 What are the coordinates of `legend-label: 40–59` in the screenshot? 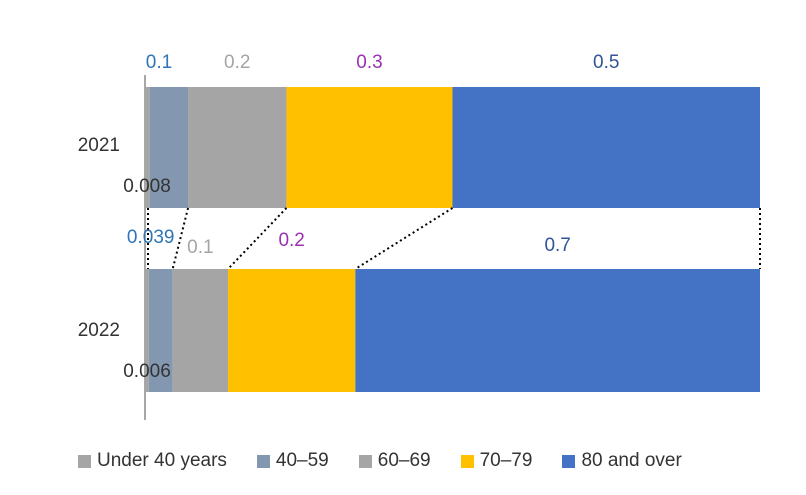 It's located at (302, 460).